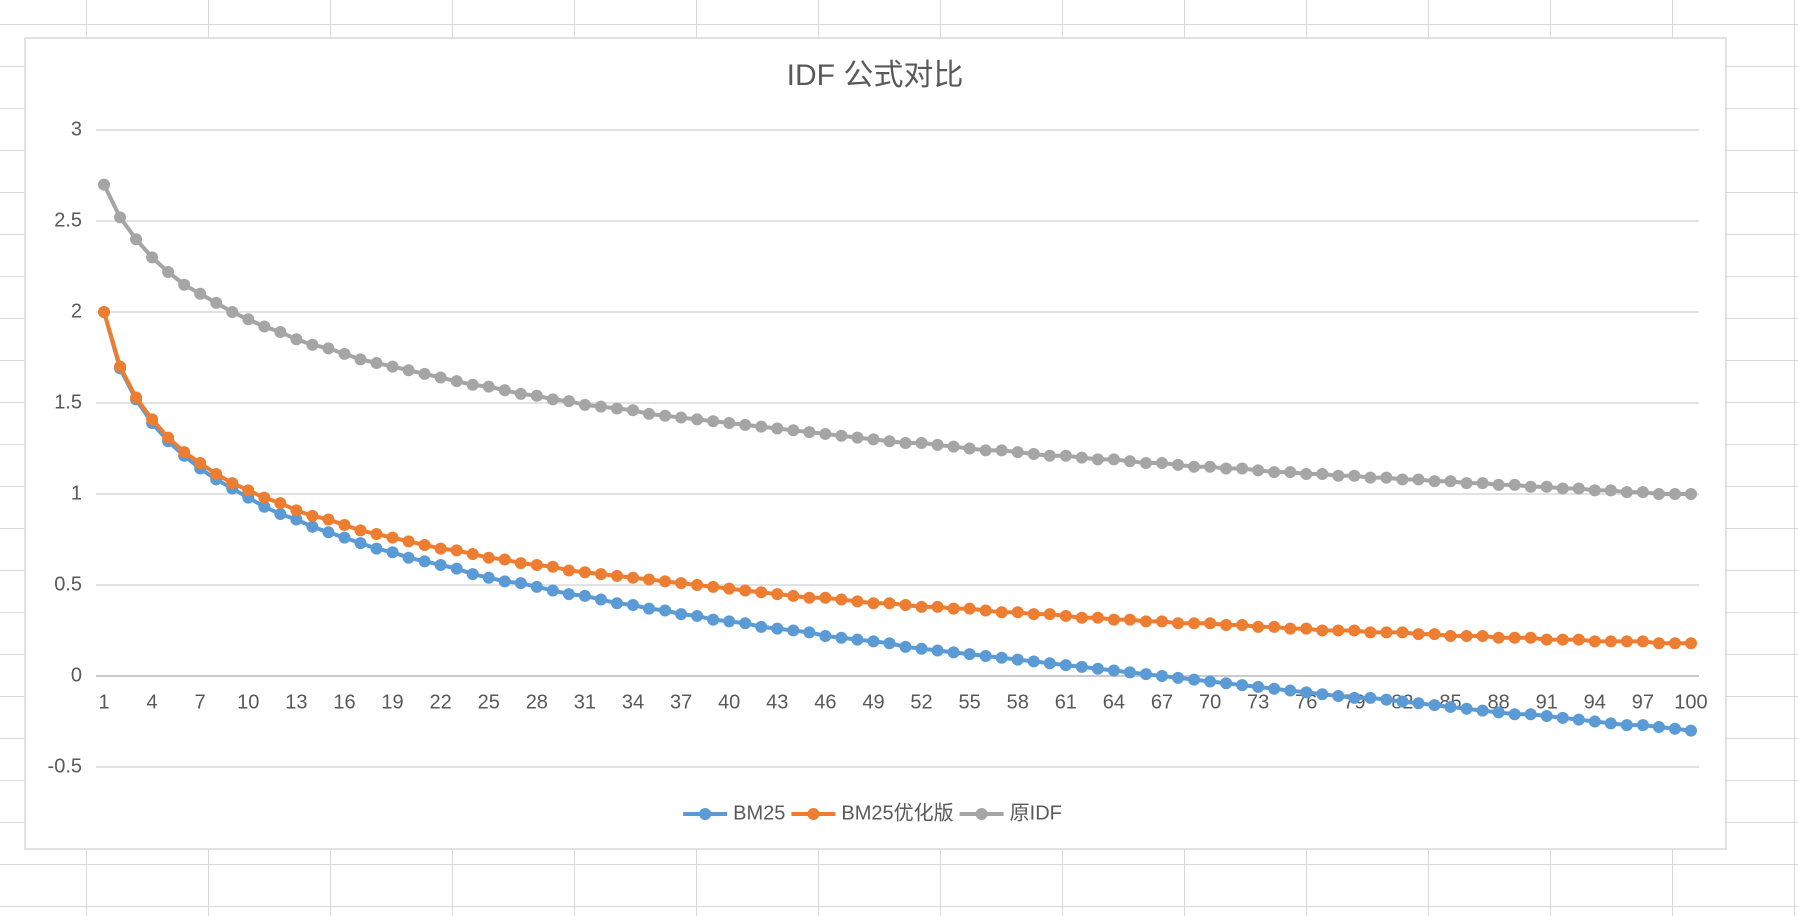 The image size is (1798, 916). What do you see at coordinates (68, 402) in the screenshot?
I see `y-tick-label: 1.5` at bounding box center [68, 402].